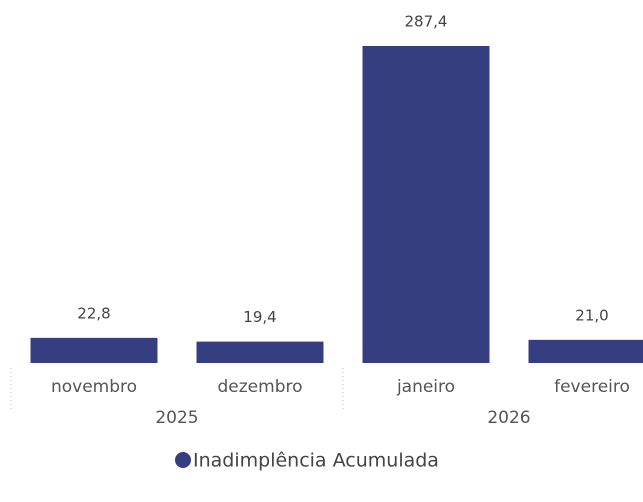 The width and height of the screenshot is (643, 502). Describe the element at coordinates (260, 387) in the screenshot. I see `x-tick-label: dezembro` at that location.